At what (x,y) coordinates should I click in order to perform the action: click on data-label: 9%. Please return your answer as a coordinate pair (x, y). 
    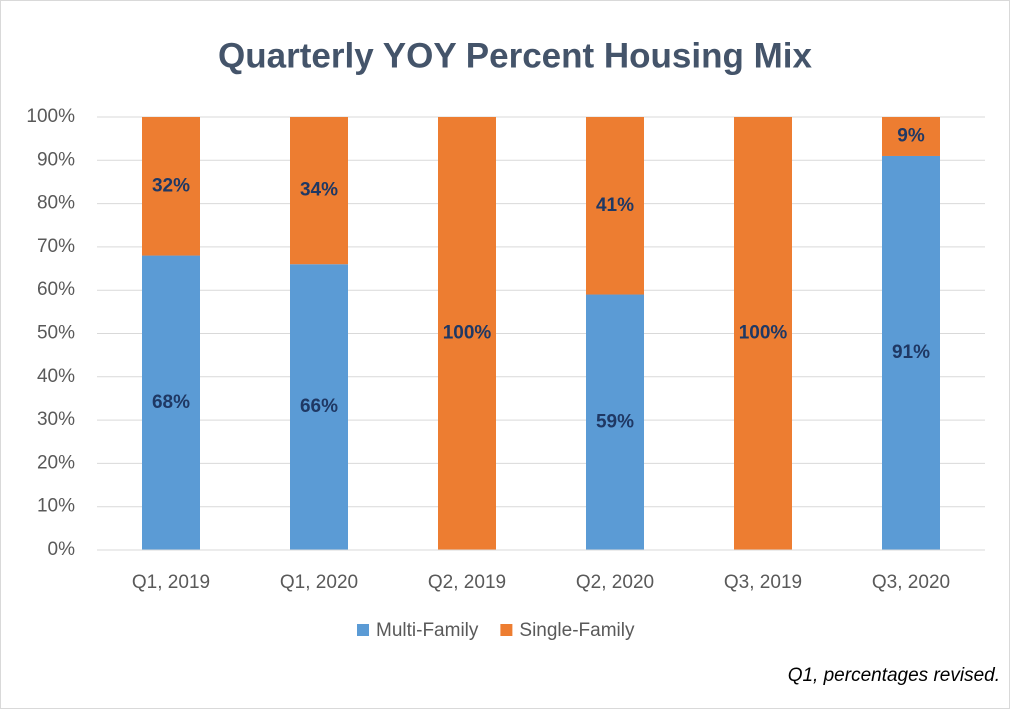
    Looking at the image, I should click on (911, 136).